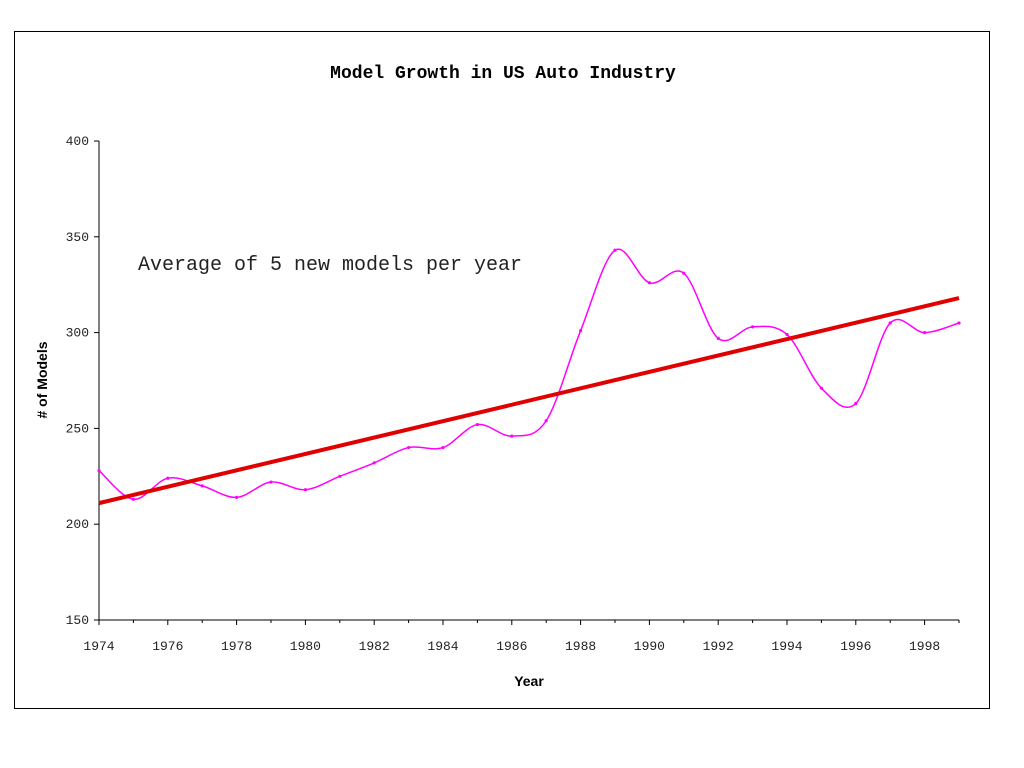 Image resolution: width=1024 pixels, height=768 pixels. What do you see at coordinates (42, 379) in the screenshot?
I see `y-axis-label: # of Models` at bounding box center [42, 379].